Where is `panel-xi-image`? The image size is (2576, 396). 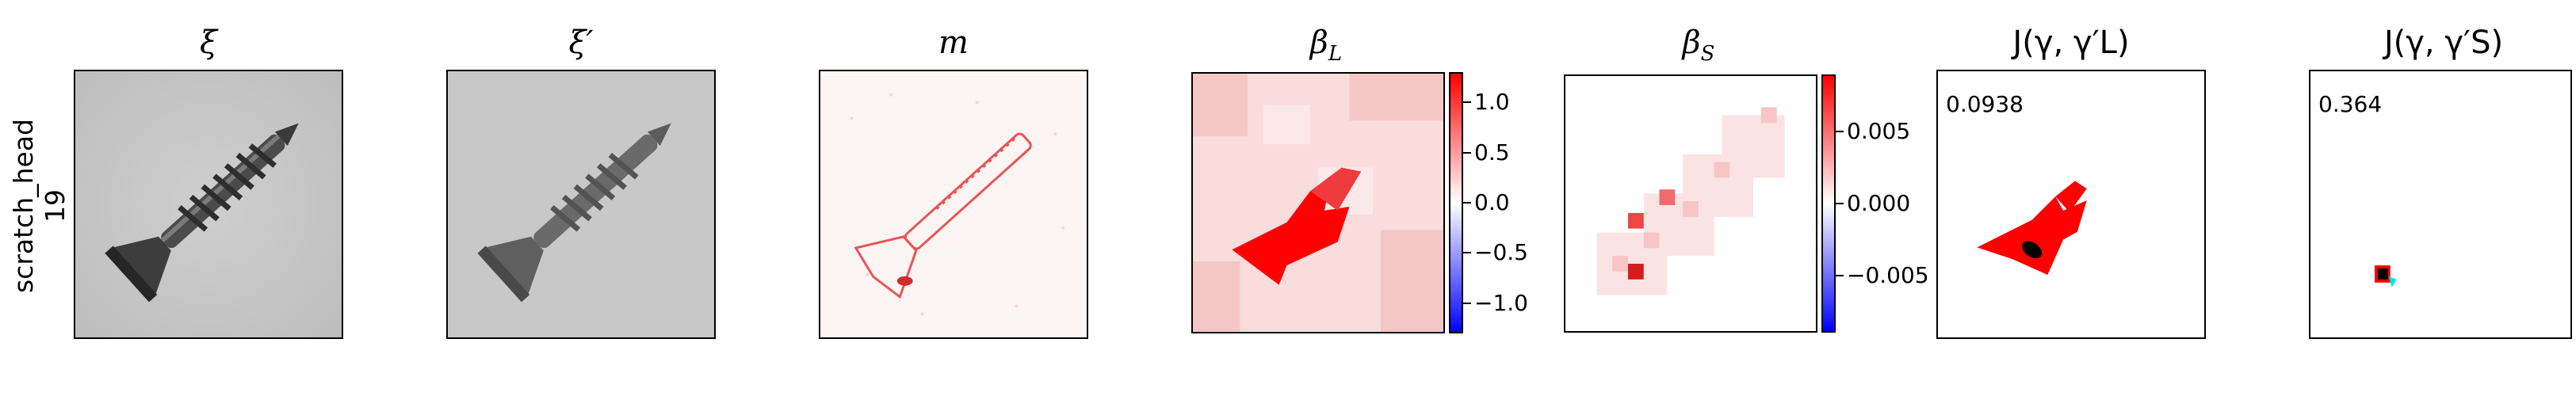 panel-xi-image is located at coordinates (208, 204).